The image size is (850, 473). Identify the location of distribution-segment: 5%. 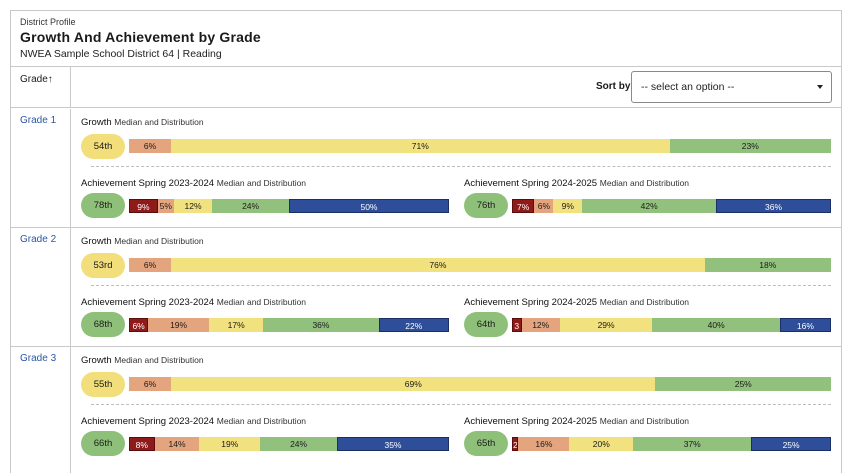
(165, 206).